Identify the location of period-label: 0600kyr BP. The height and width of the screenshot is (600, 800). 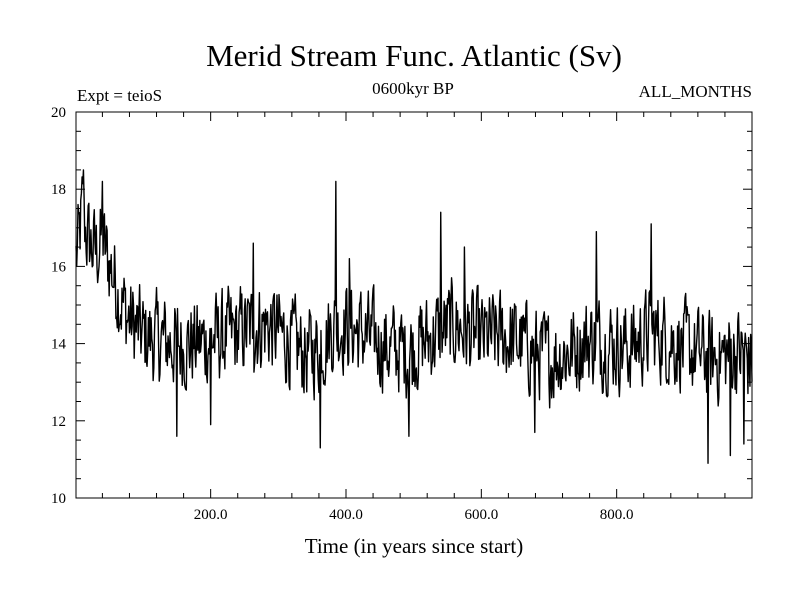
(413, 88).